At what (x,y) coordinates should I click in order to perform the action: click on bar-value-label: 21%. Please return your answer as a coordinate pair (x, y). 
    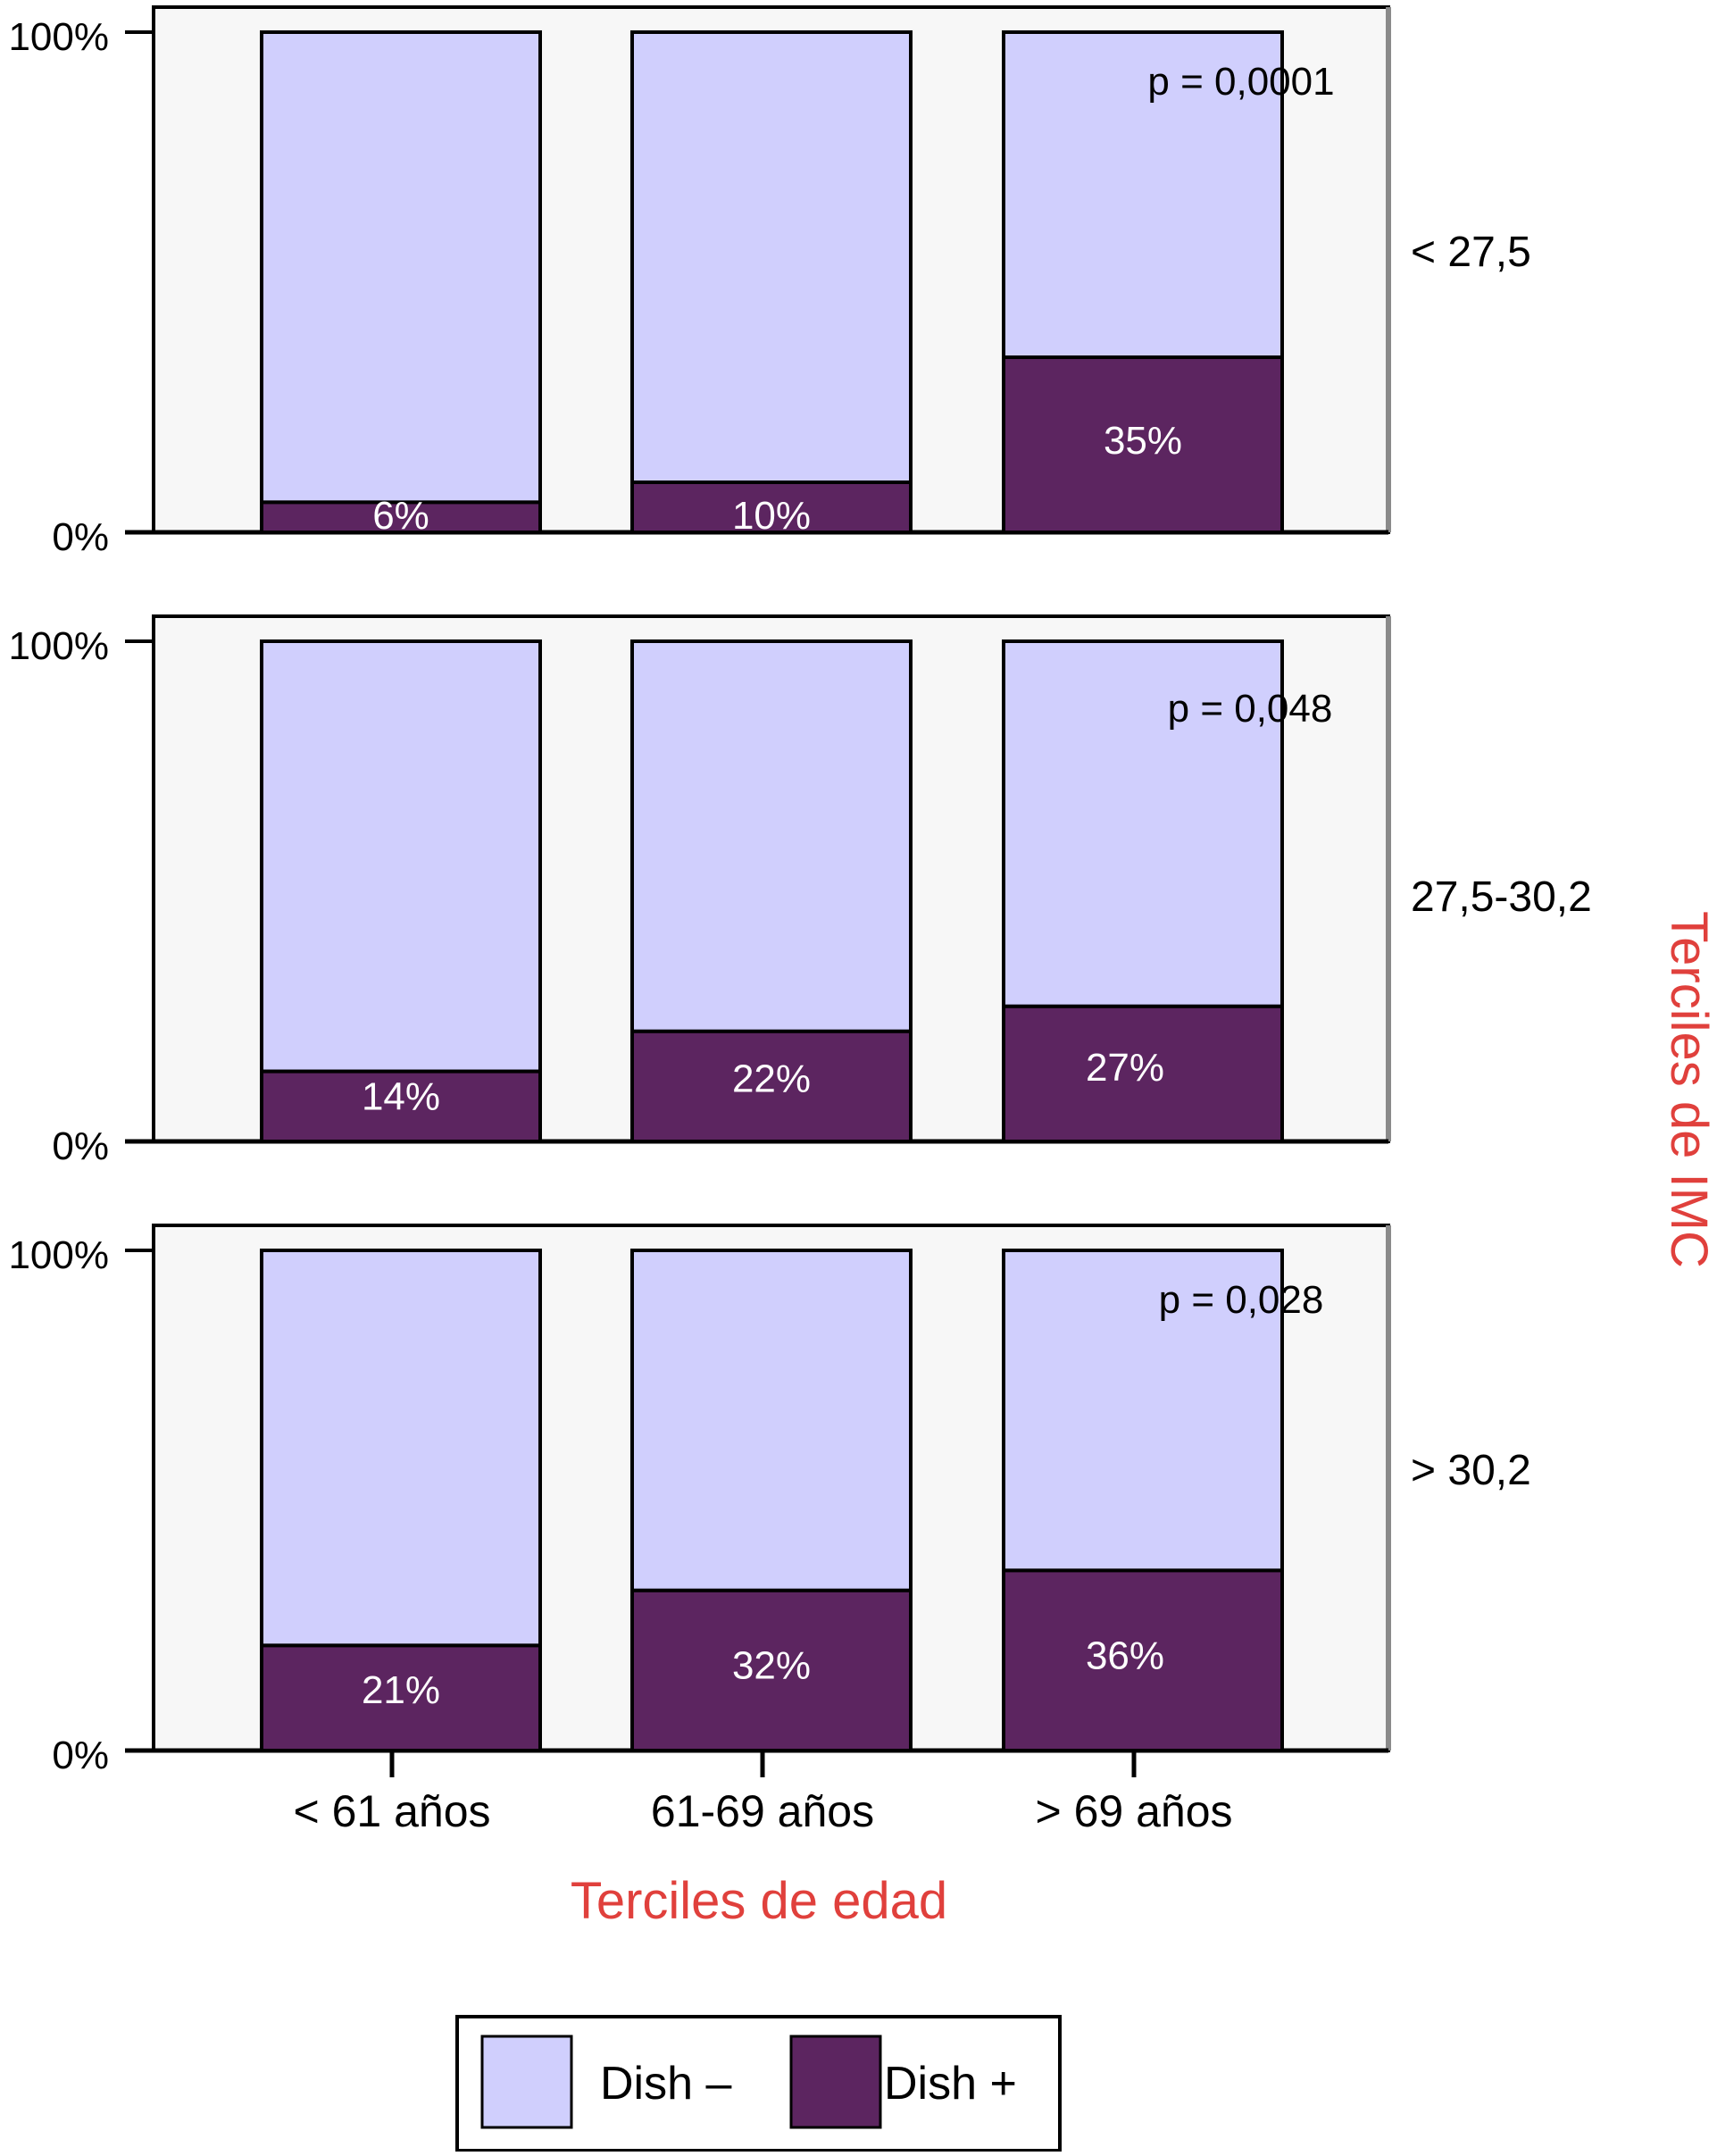
    Looking at the image, I should click on (401, 1690).